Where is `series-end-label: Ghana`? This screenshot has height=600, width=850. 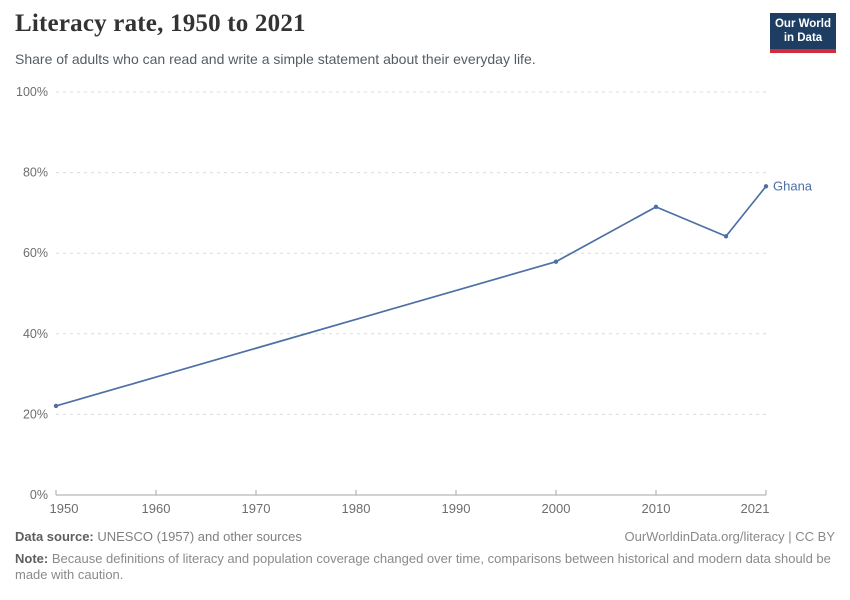
series-end-label: Ghana is located at coordinates (793, 185).